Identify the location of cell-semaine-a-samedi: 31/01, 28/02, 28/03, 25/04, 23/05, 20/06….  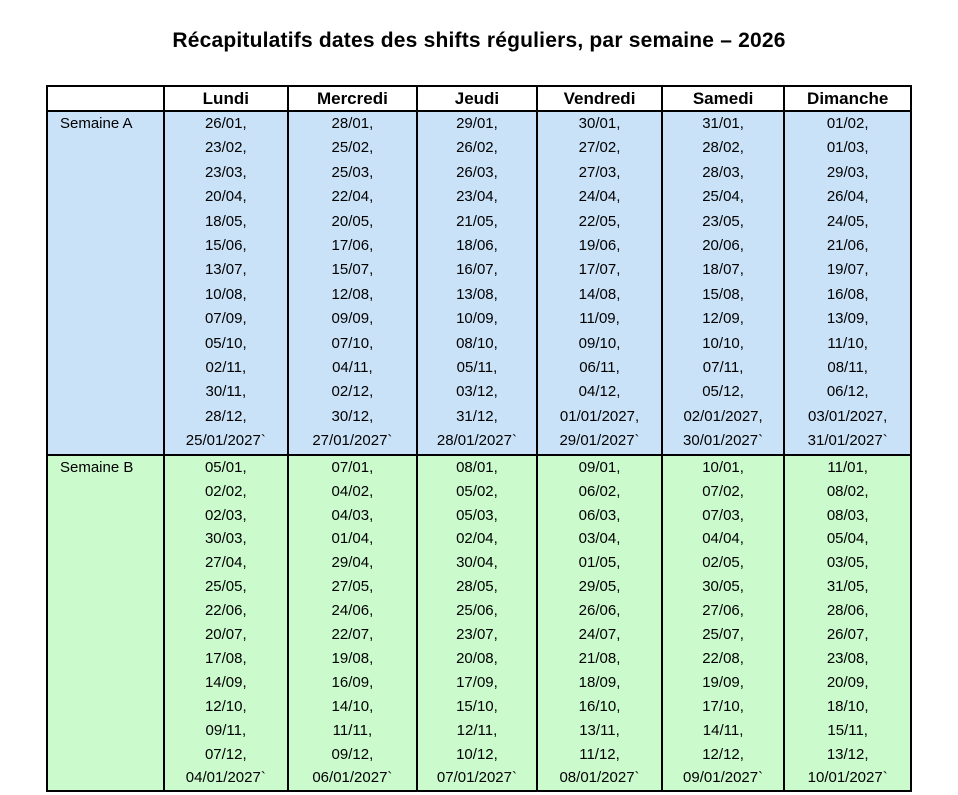
(723, 283).